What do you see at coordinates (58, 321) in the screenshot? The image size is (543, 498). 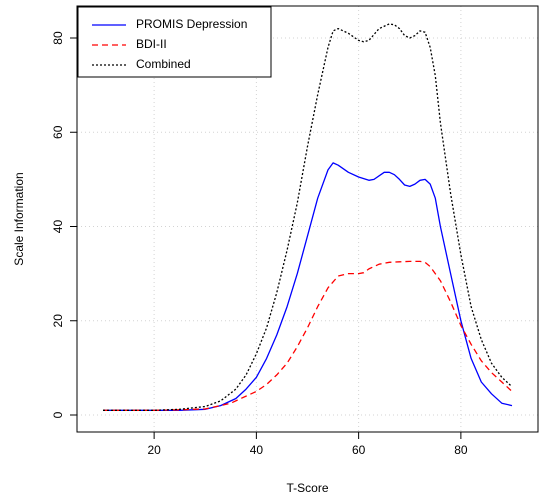 I see `y-tick-label: 20` at bounding box center [58, 321].